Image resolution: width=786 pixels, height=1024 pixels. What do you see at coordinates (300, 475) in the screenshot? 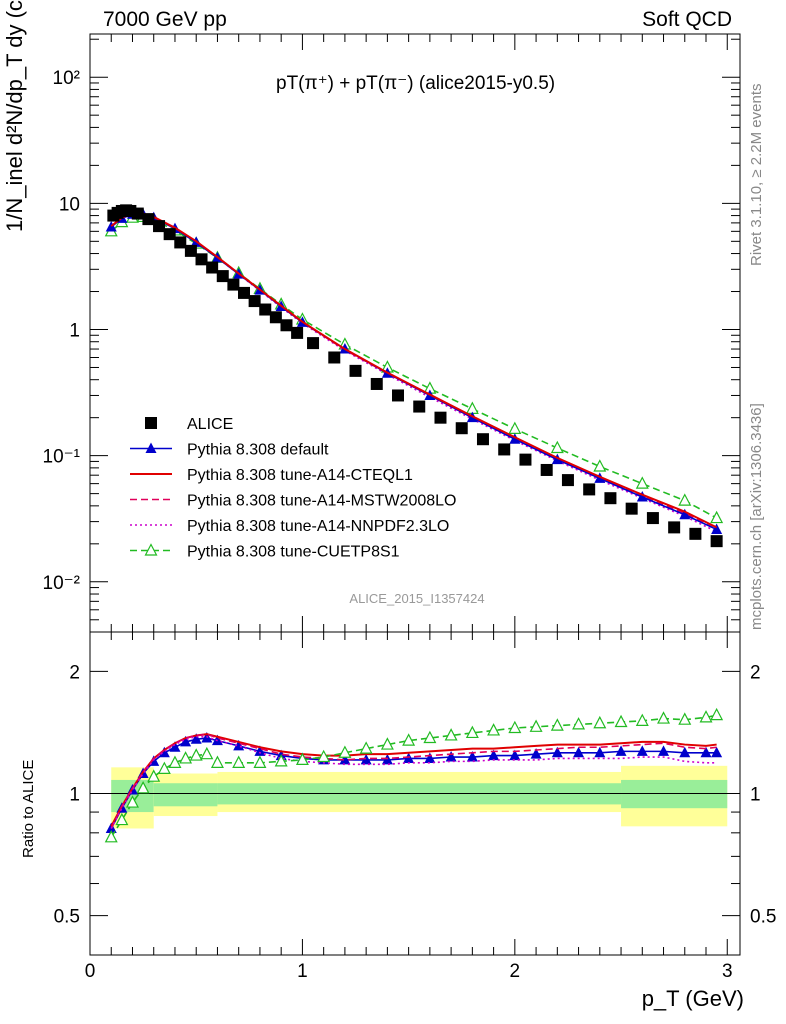
I see `legend-label: Pythia 8.308 tune-A14-CTEQL1` at bounding box center [300, 475].